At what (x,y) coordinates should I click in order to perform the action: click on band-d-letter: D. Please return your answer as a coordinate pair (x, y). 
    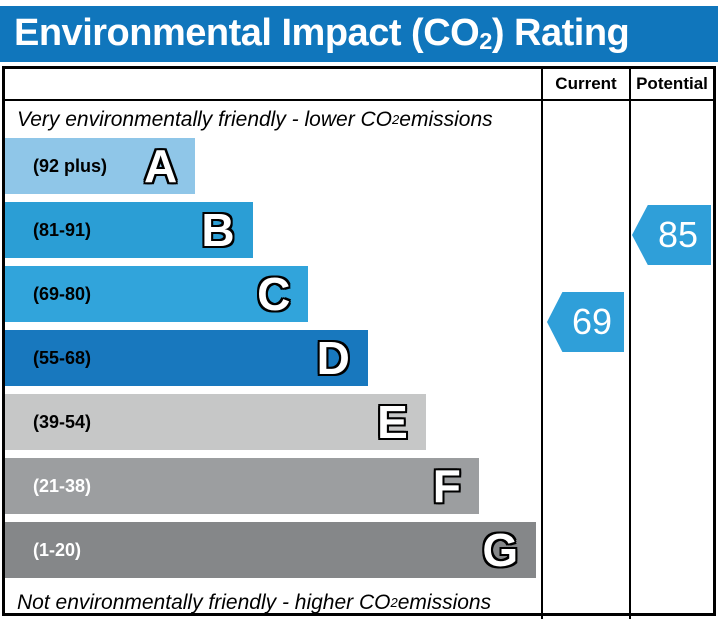
    Looking at the image, I should click on (333, 358).